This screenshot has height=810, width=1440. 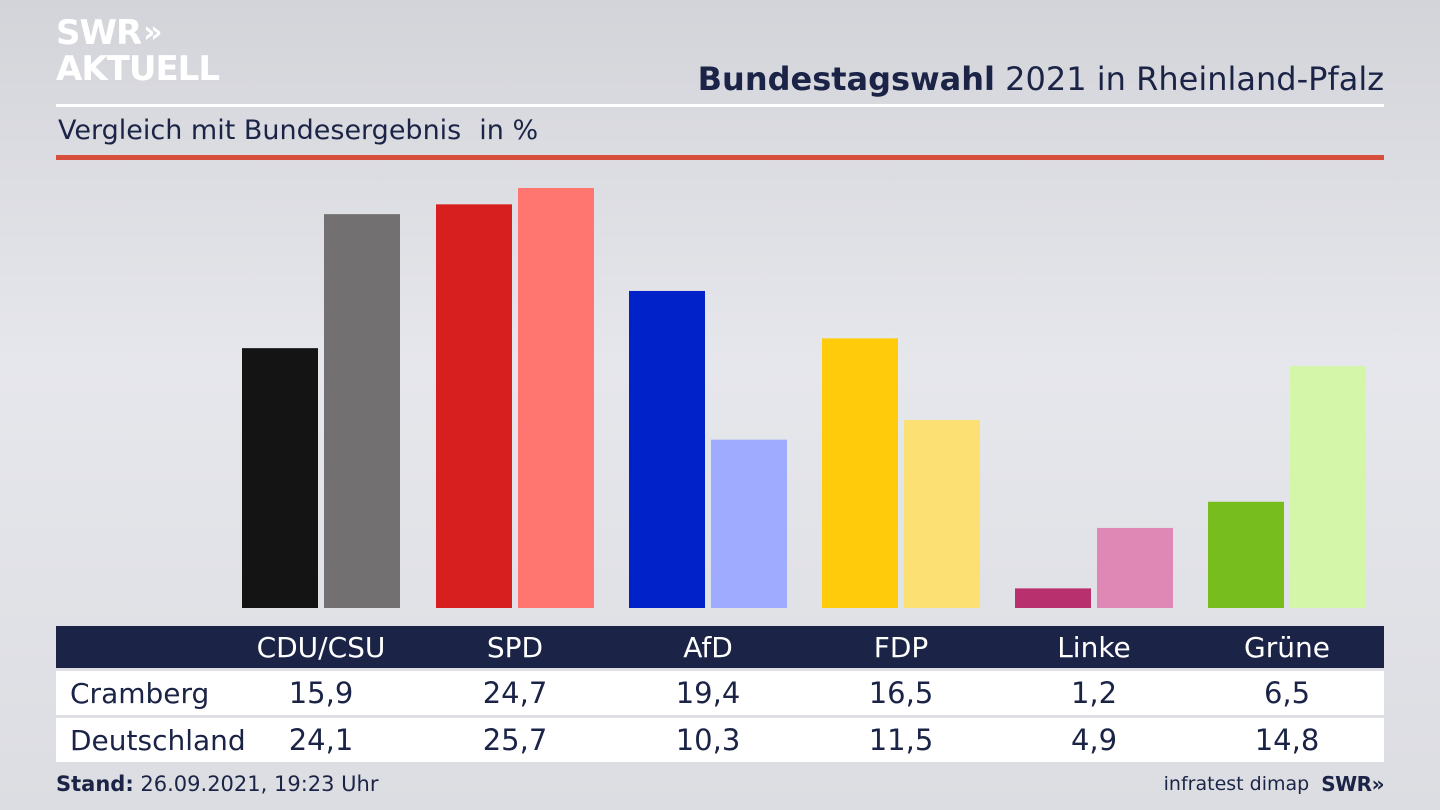 I want to click on row-label: Cramberg, so click(x=140, y=693).